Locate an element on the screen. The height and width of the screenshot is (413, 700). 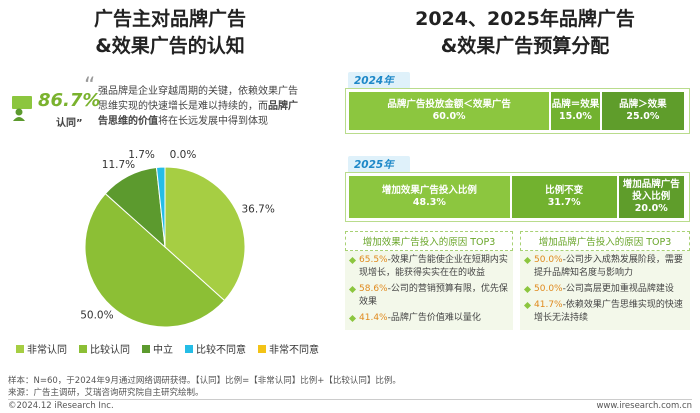
legend-label: 非常认同 is located at coordinates (47, 350).